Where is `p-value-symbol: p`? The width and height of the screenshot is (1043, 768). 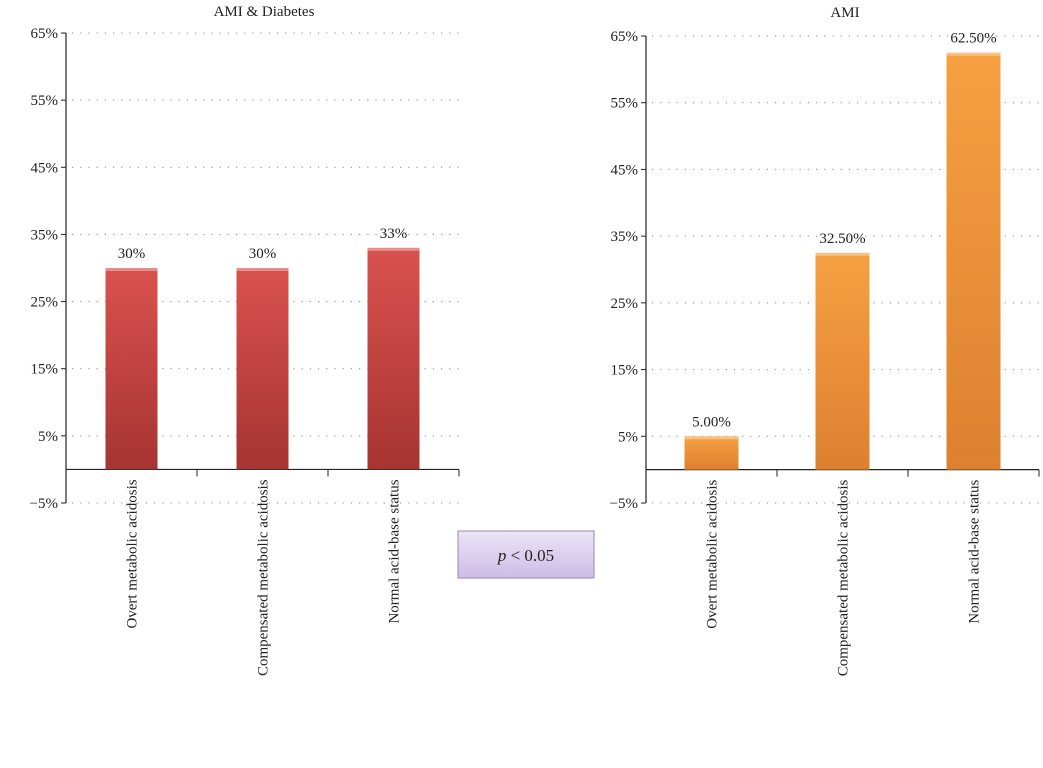 p-value-symbol: p is located at coordinates (502, 555).